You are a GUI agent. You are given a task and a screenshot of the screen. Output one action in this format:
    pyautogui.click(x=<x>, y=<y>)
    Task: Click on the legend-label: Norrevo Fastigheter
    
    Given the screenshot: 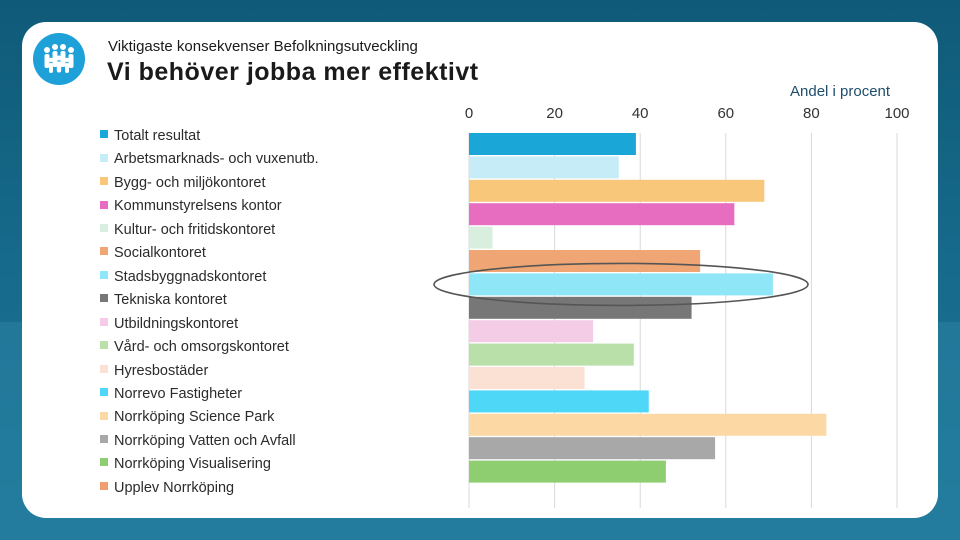 What is the action you would take?
    pyautogui.click(x=178, y=393)
    